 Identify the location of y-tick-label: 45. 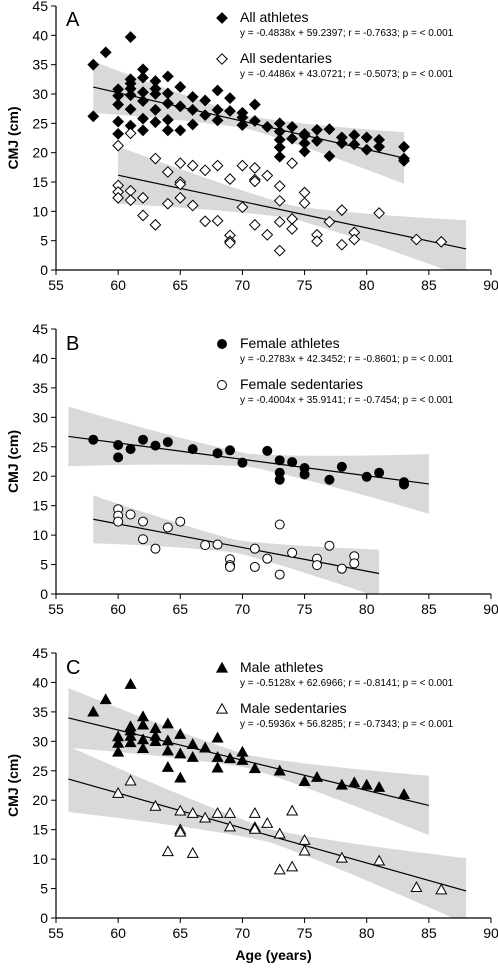
(40, 653).